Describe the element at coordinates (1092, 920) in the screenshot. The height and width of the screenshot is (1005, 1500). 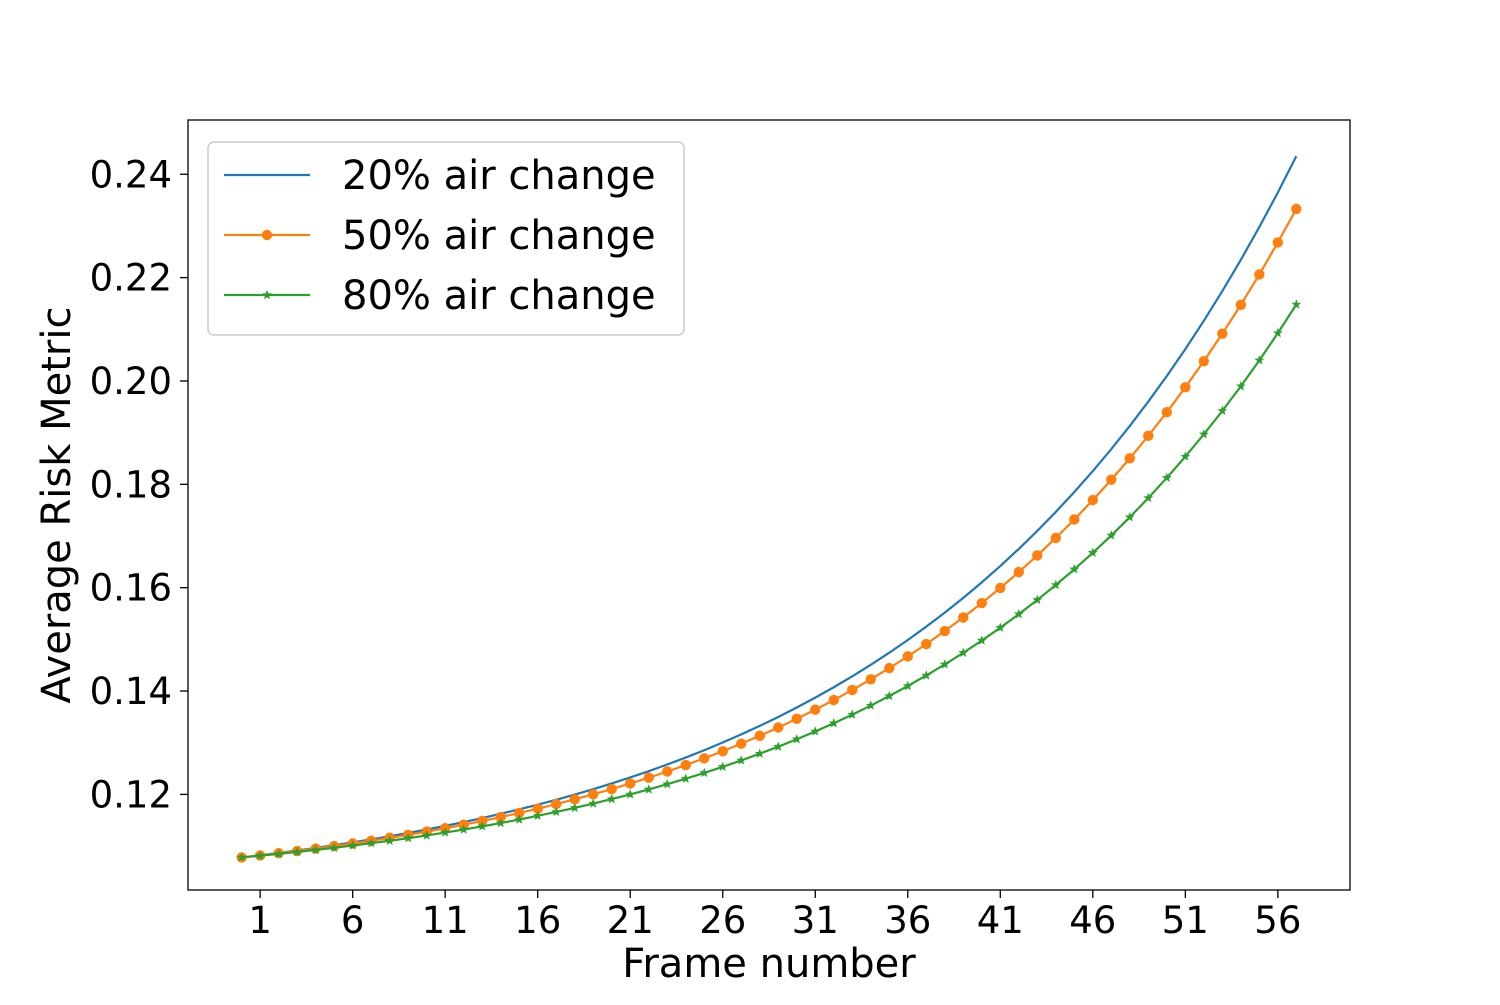
I see `x-tick-label: 46` at that location.